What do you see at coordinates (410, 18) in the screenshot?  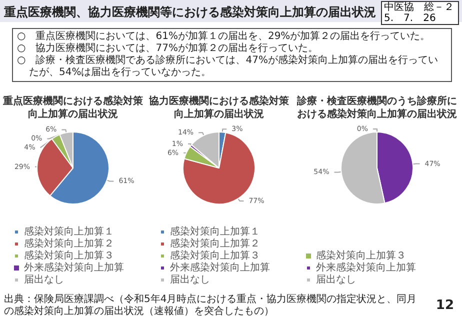 I see `text: 5. 7. 26` at bounding box center [410, 18].